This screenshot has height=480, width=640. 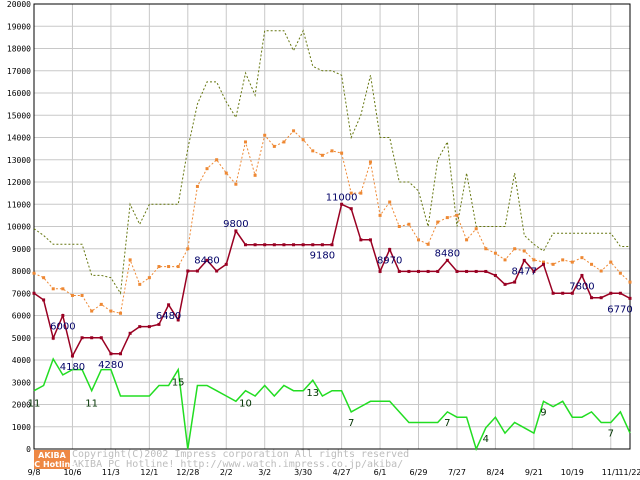 I want to click on y-tick-label: 7000, so click(x=21, y=293).